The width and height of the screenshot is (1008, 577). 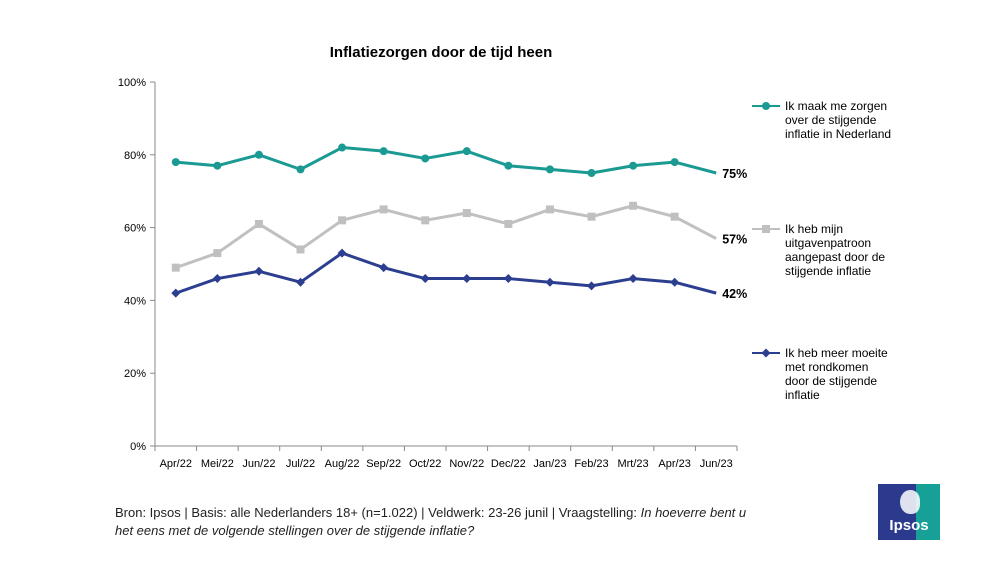 What do you see at coordinates (549, 464) in the screenshot?
I see `x-tick-label: Jan/23` at bounding box center [549, 464].